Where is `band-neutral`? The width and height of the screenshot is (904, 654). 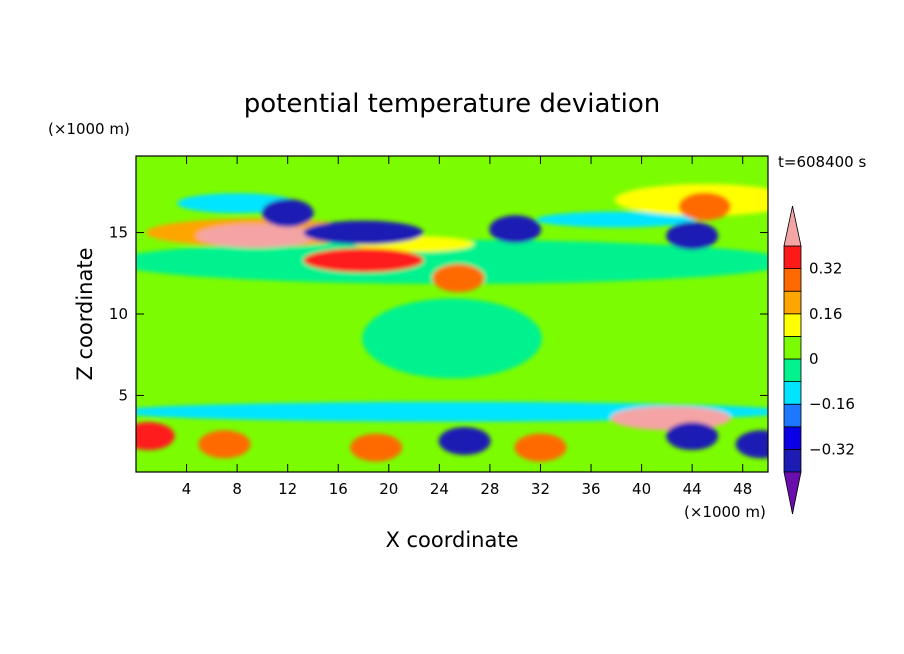
band-neutral is located at coordinates (452, 261).